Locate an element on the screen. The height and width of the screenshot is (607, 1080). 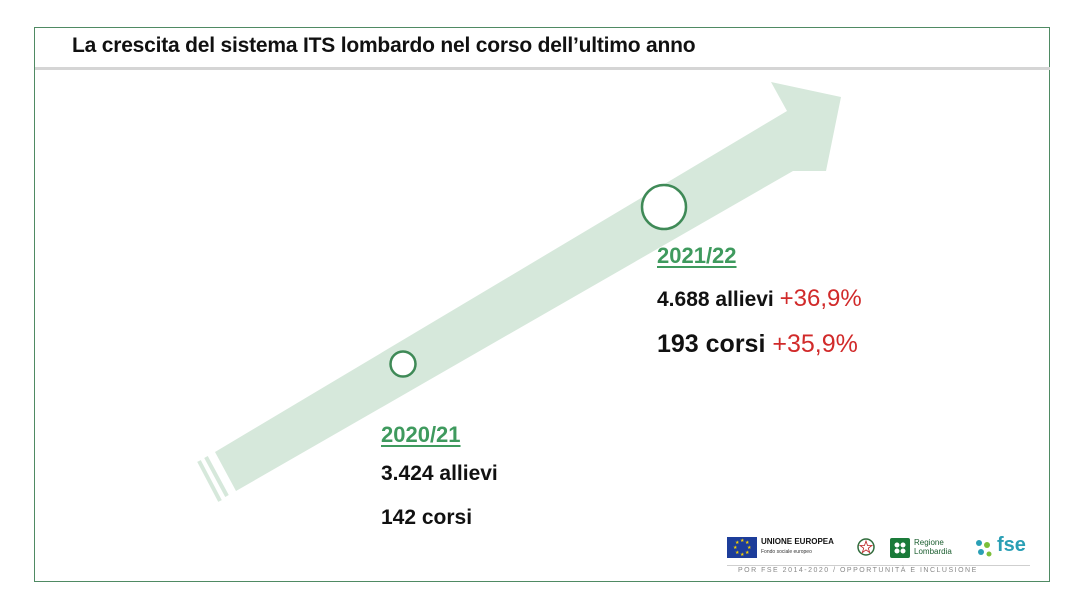
students-2021-22: 4.688 allievi +36,9% is located at coordinates (759, 299).